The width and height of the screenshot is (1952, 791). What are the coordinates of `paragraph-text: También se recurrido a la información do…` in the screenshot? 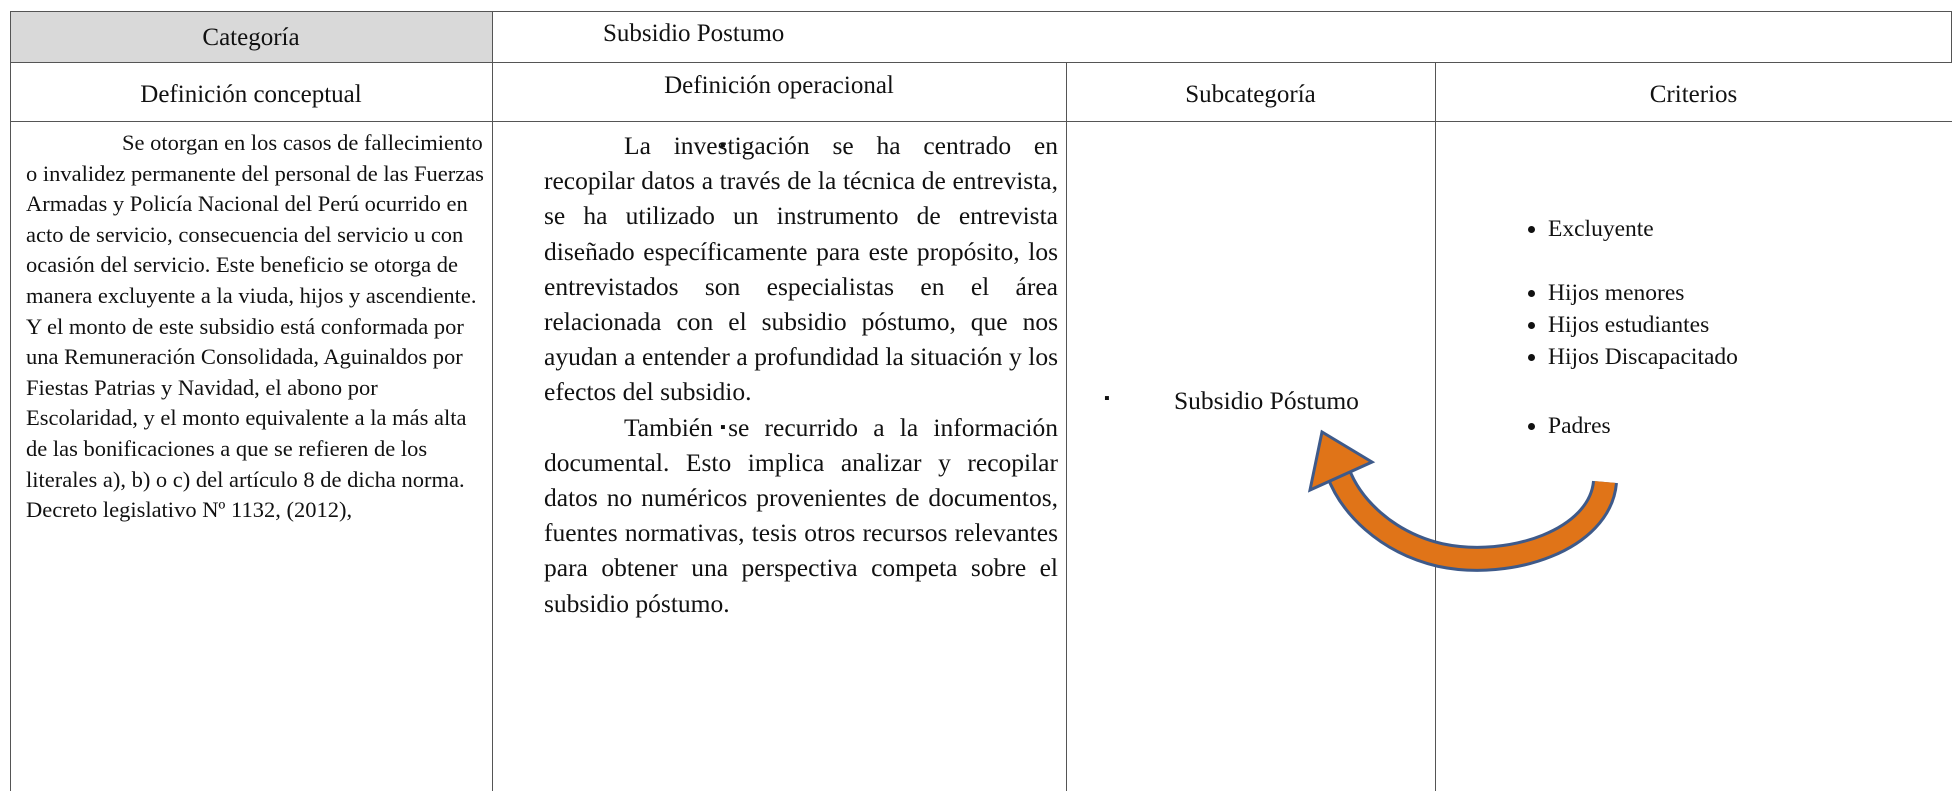 It's located at (801, 515).